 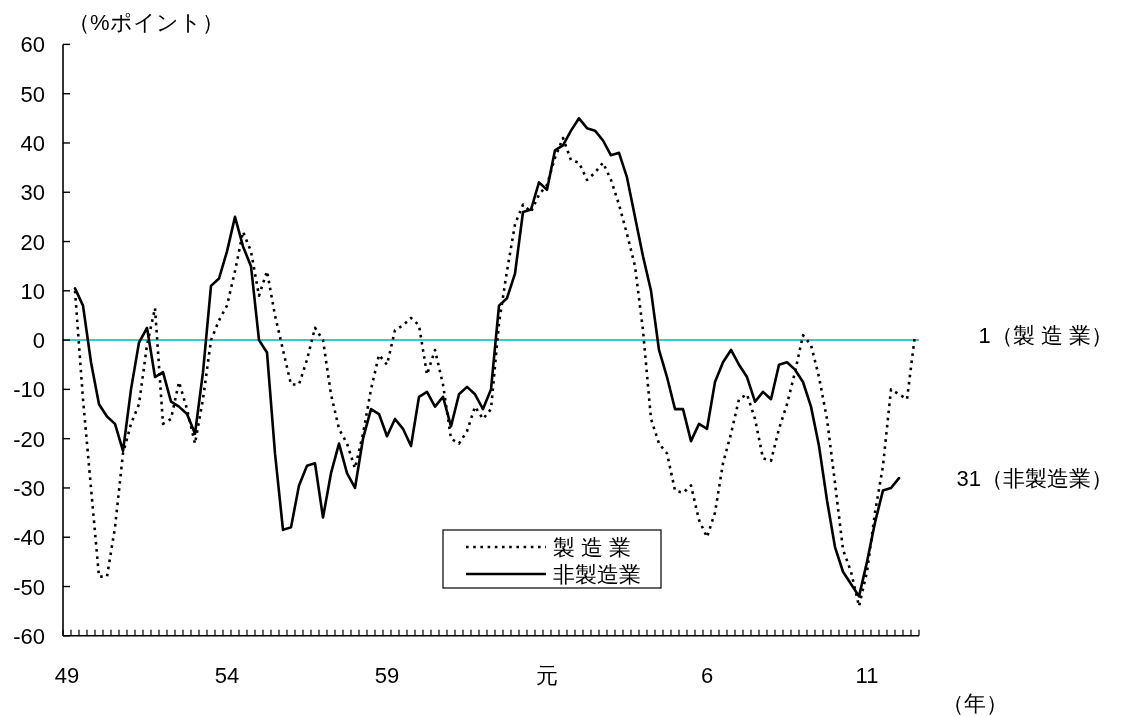 I want to click on x-tick-label: 6, so click(x=707, y=675).